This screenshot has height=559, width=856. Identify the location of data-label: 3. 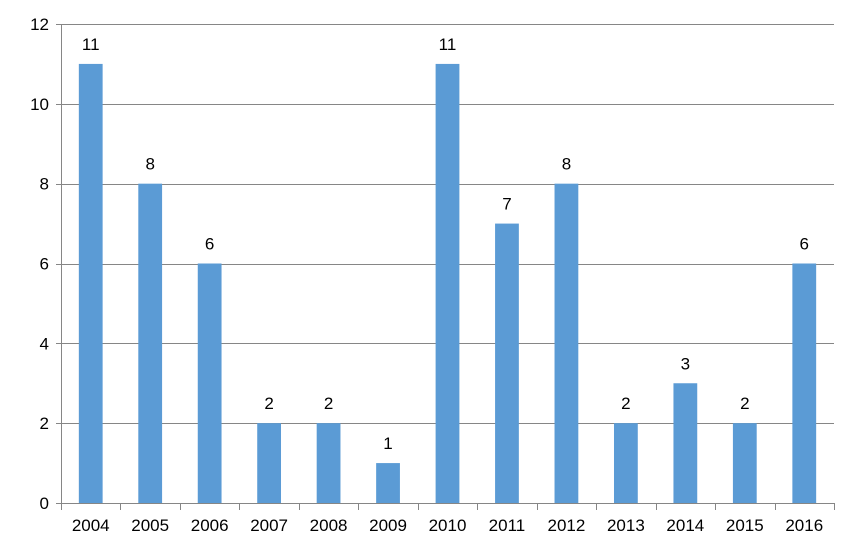
(685, 363).